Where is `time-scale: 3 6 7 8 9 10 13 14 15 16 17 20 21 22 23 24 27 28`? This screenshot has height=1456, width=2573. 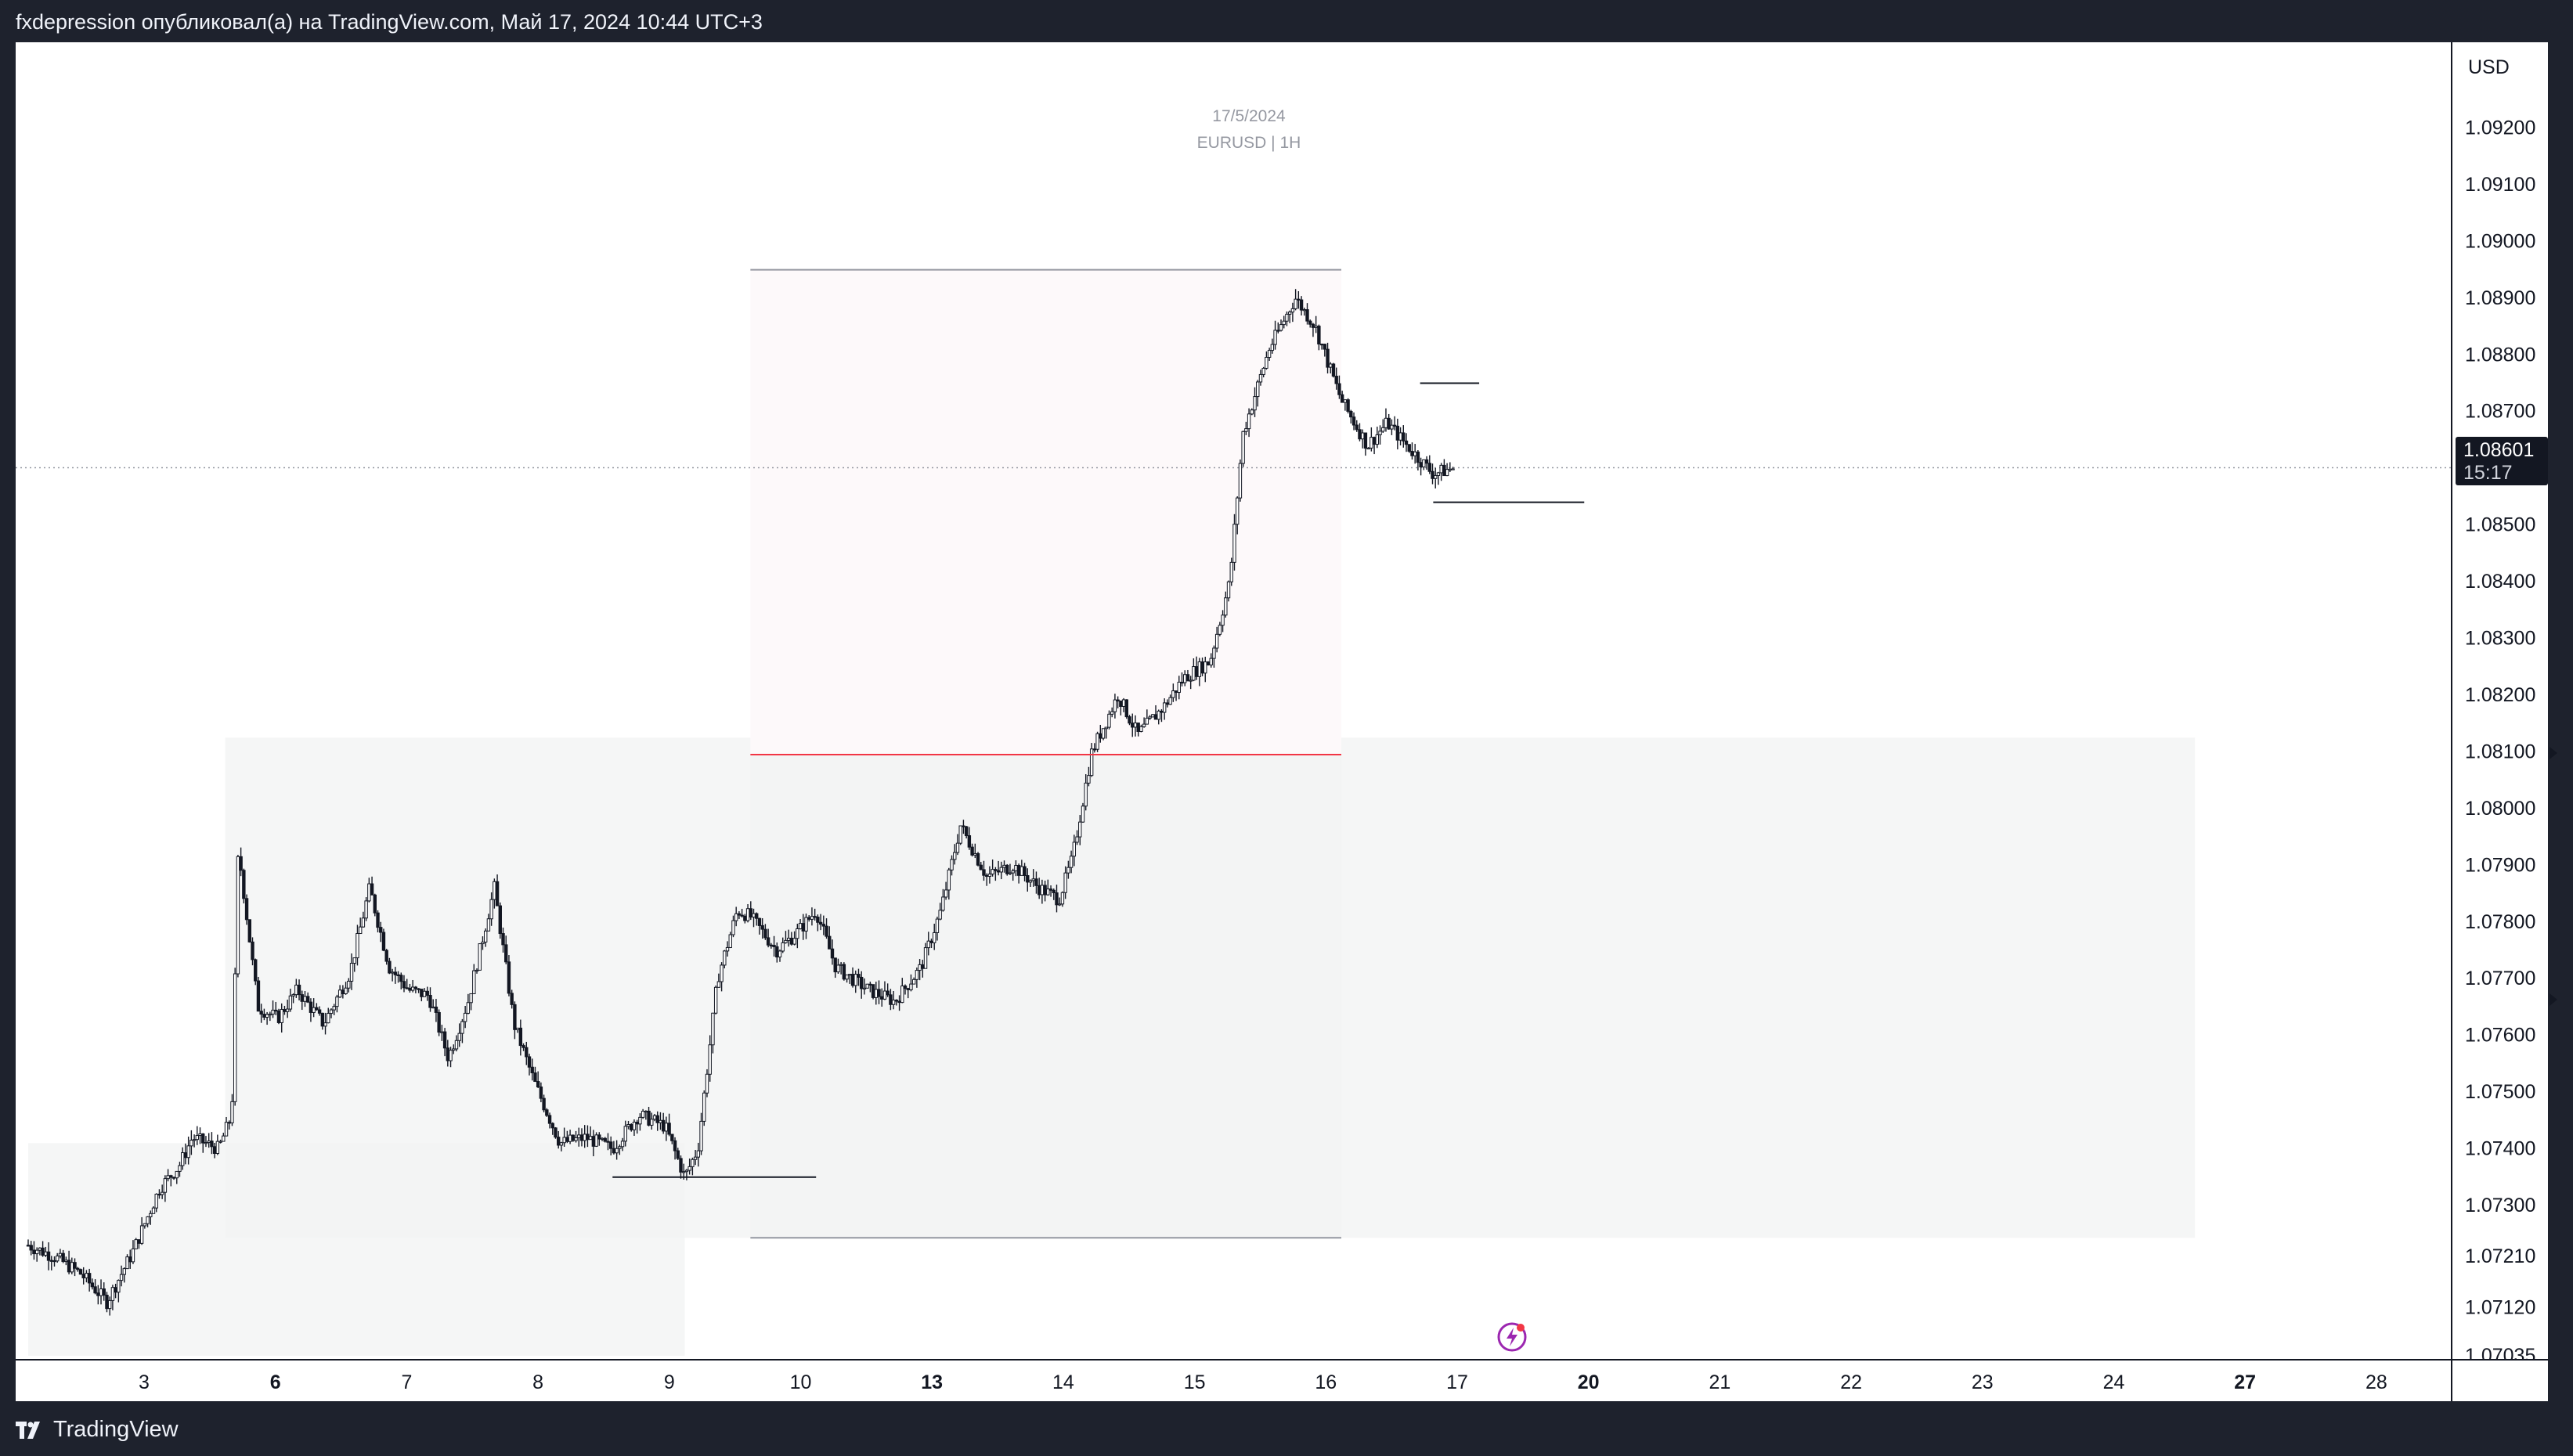 time-scale: 3 6 7 8 9 10 13 14 15 16 17 20 21 22 23 24 27 28 is located at coordinates (1233, 1381).